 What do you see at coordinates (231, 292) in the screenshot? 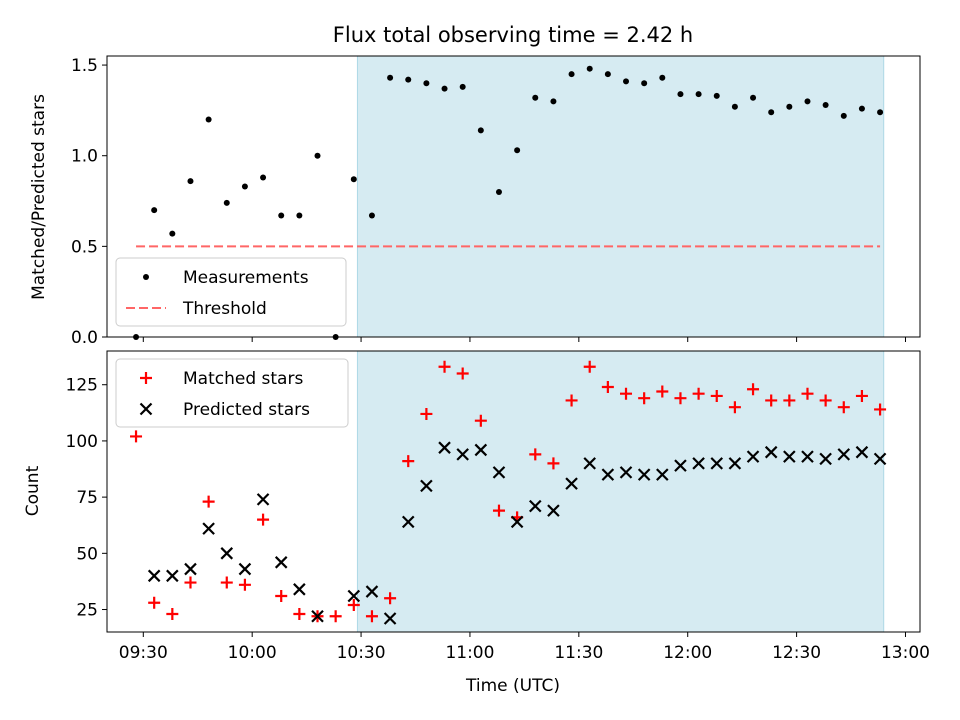
I see `legend-box` at bounding box center [231, 292].